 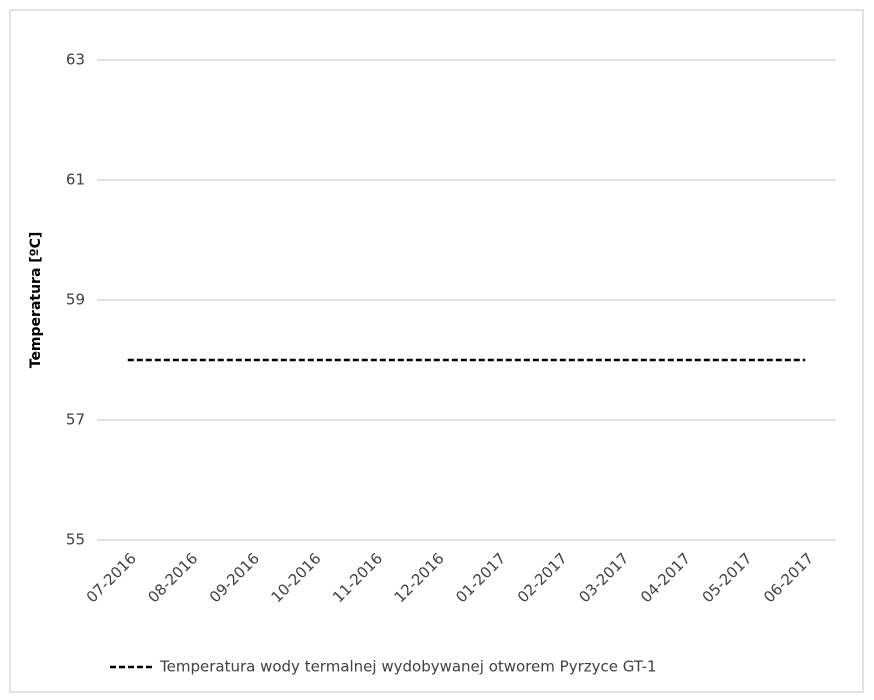 I want to click on y-tick-label: 63, so click(x=75, y=60).